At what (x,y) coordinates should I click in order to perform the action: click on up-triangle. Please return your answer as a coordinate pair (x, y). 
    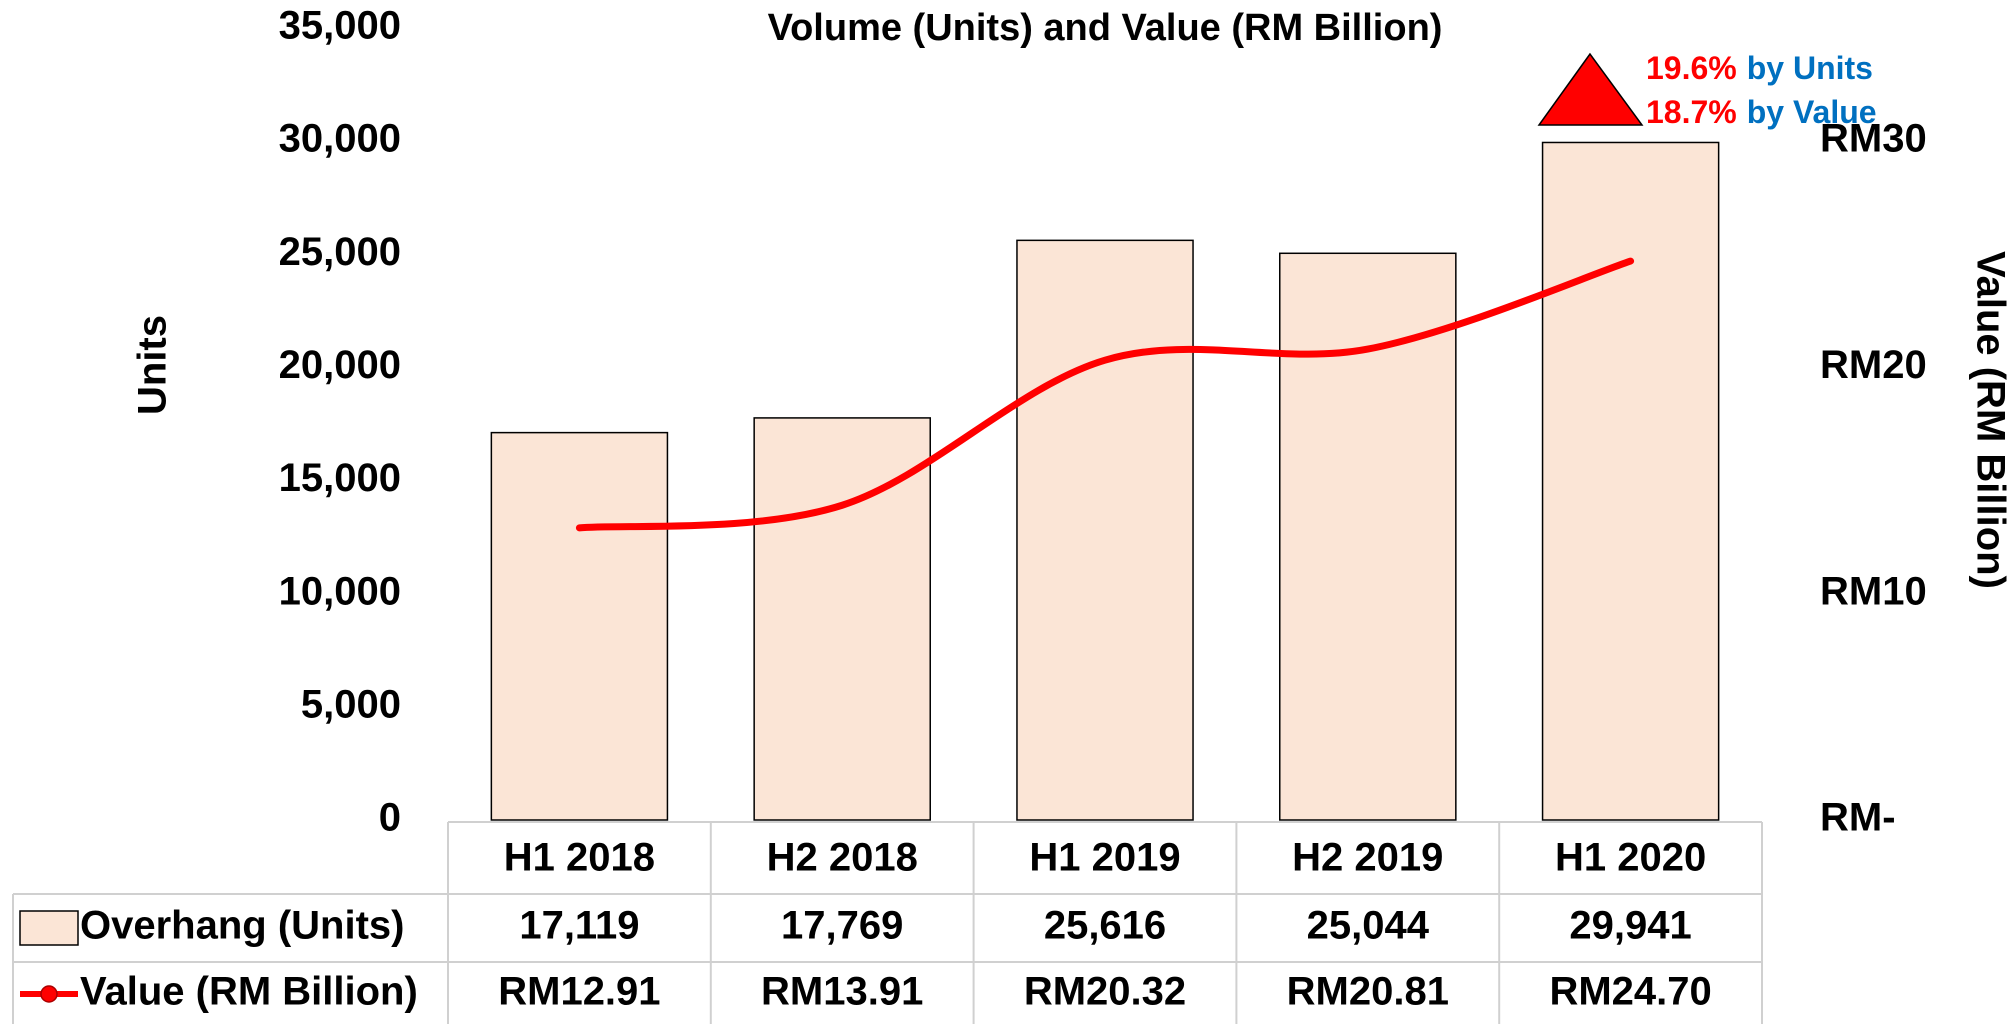
    Looking at the image, I should click on (1590, 89).